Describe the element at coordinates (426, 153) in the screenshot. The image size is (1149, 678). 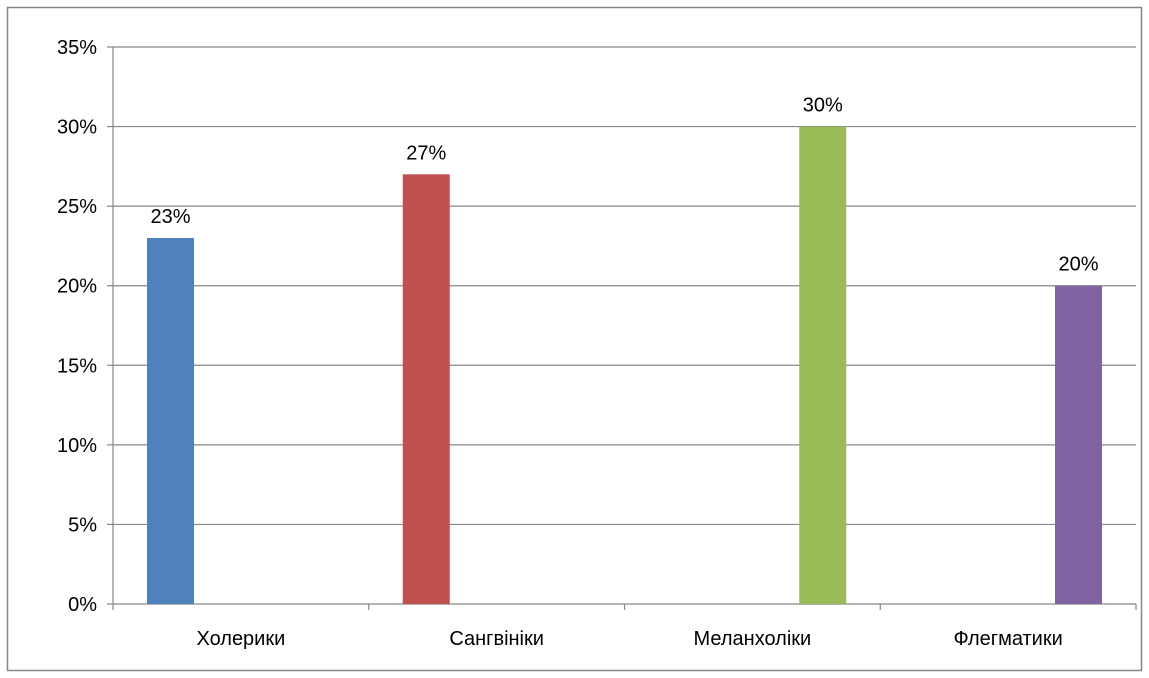
I see `data-label-1: 27%` at that location.